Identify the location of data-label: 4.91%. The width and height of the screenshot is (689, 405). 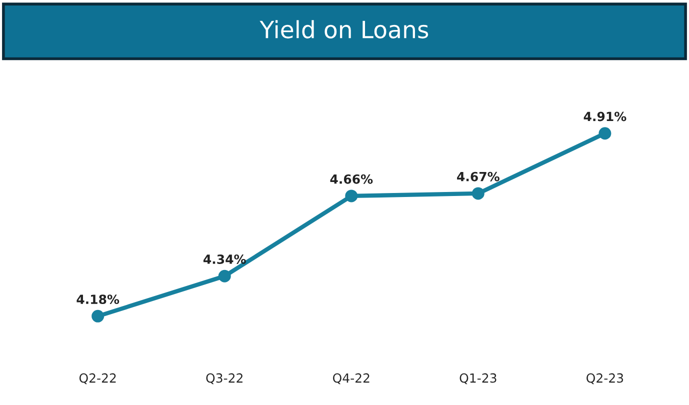
(605, 117).